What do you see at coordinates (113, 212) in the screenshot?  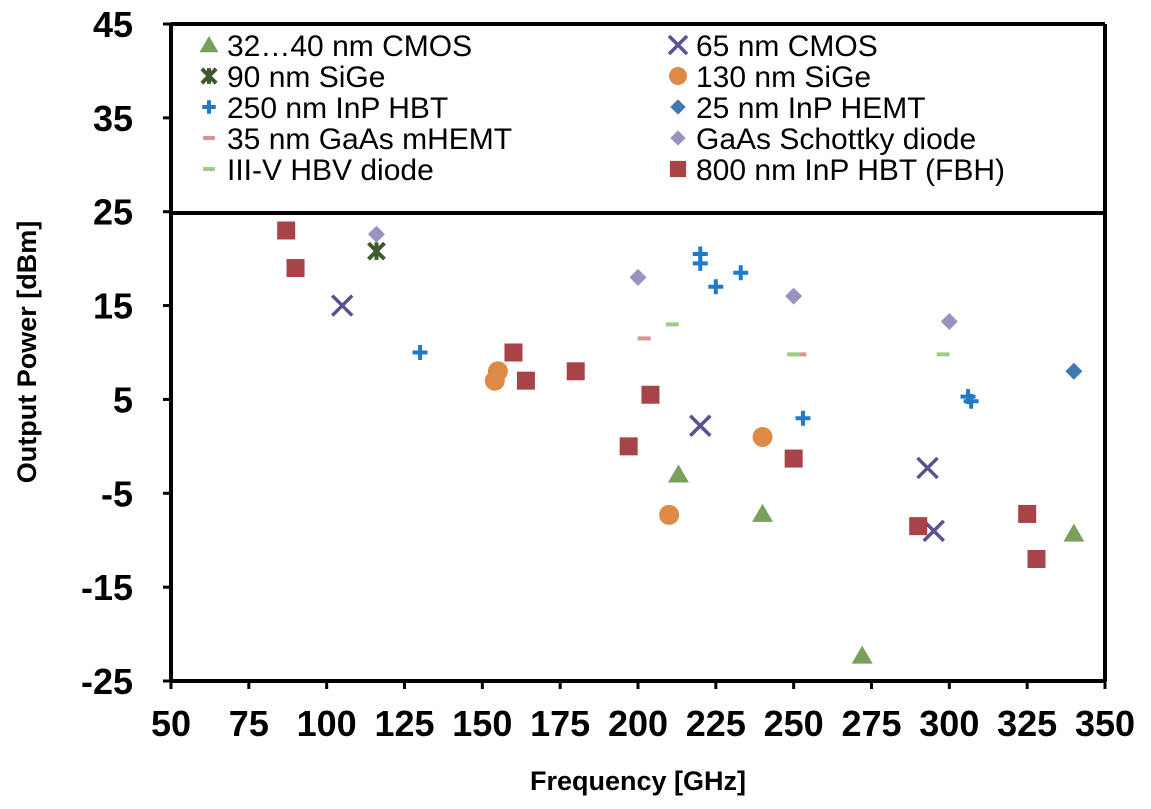 I see `y-tick-label: 25` at bounding box center [113, 212].